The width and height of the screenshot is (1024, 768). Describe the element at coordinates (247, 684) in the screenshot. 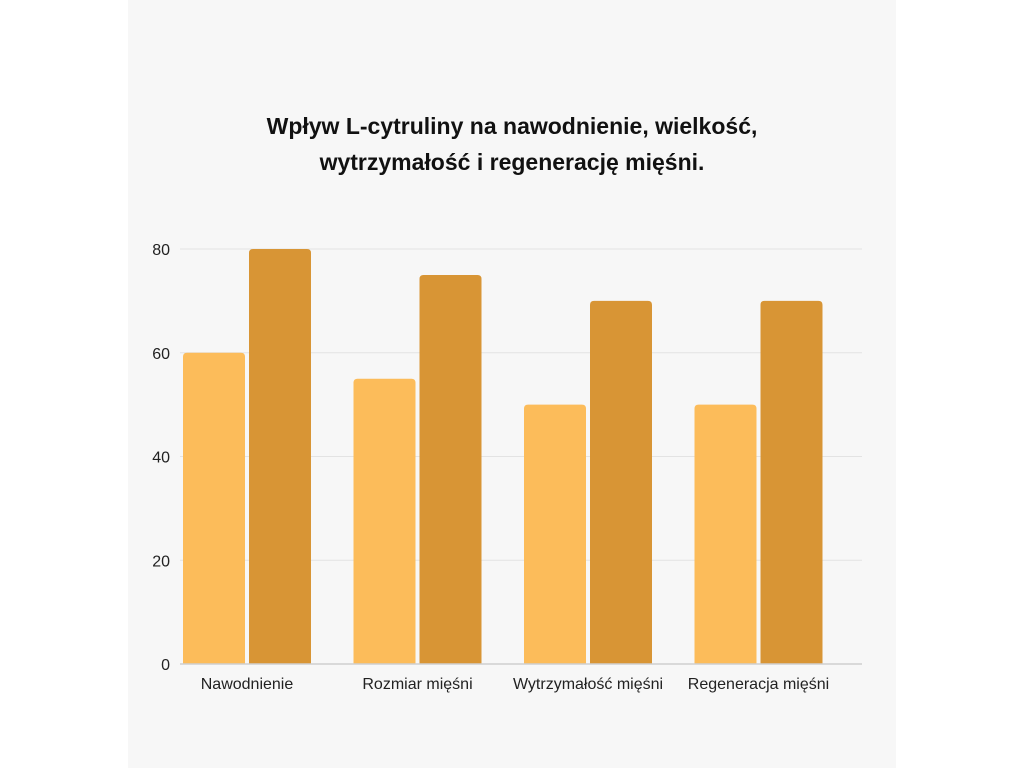

I see `x-category-label: Nawodnienie` at that location.